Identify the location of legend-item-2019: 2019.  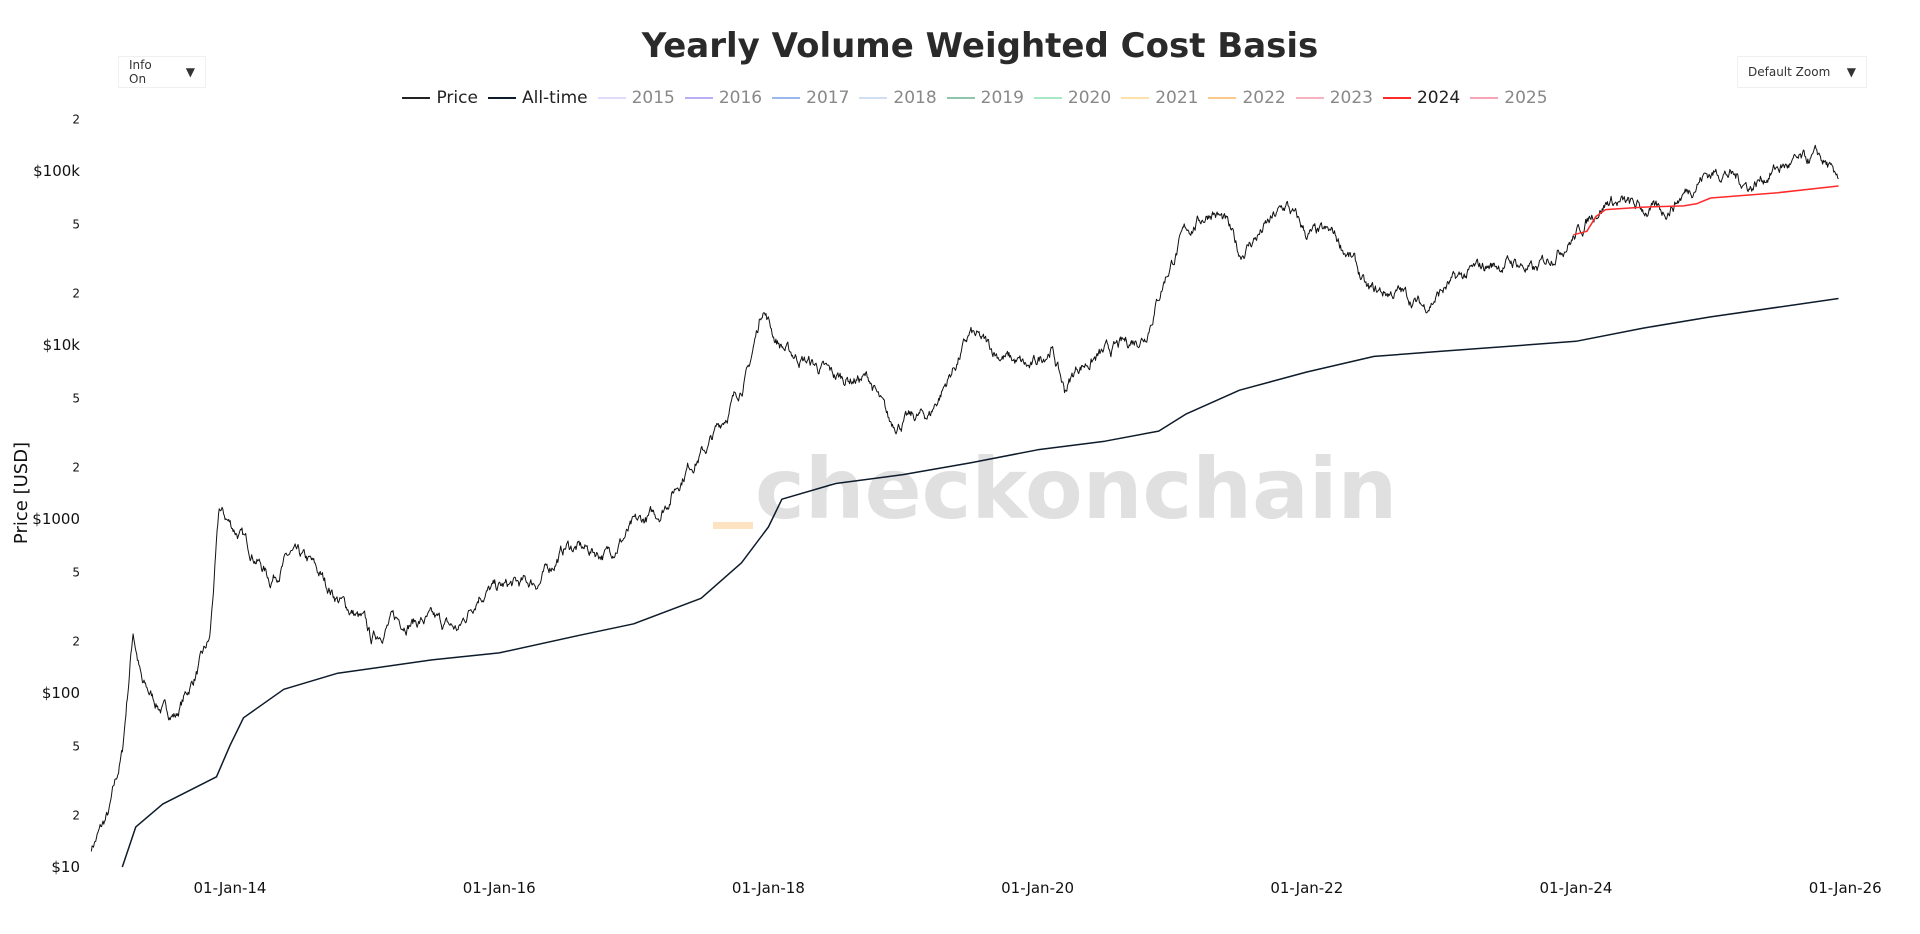
(985, 98).